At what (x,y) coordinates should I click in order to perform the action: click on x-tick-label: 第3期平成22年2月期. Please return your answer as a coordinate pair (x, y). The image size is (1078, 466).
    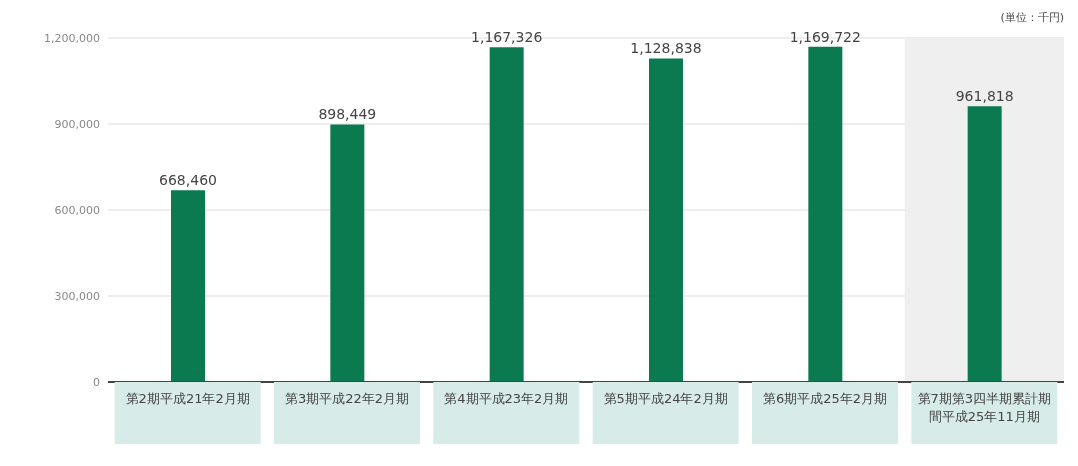
    Looking at the image, I should click on (347, 399).